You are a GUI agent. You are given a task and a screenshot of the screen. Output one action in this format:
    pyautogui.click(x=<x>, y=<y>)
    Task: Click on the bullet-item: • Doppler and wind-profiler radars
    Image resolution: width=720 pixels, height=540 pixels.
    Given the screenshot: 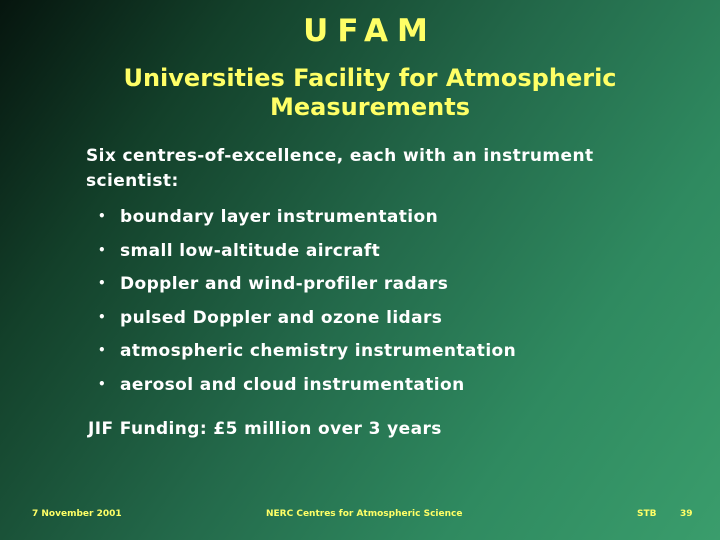 What is the action you would take?
    pyautogui.click(x=307, y=288)
    